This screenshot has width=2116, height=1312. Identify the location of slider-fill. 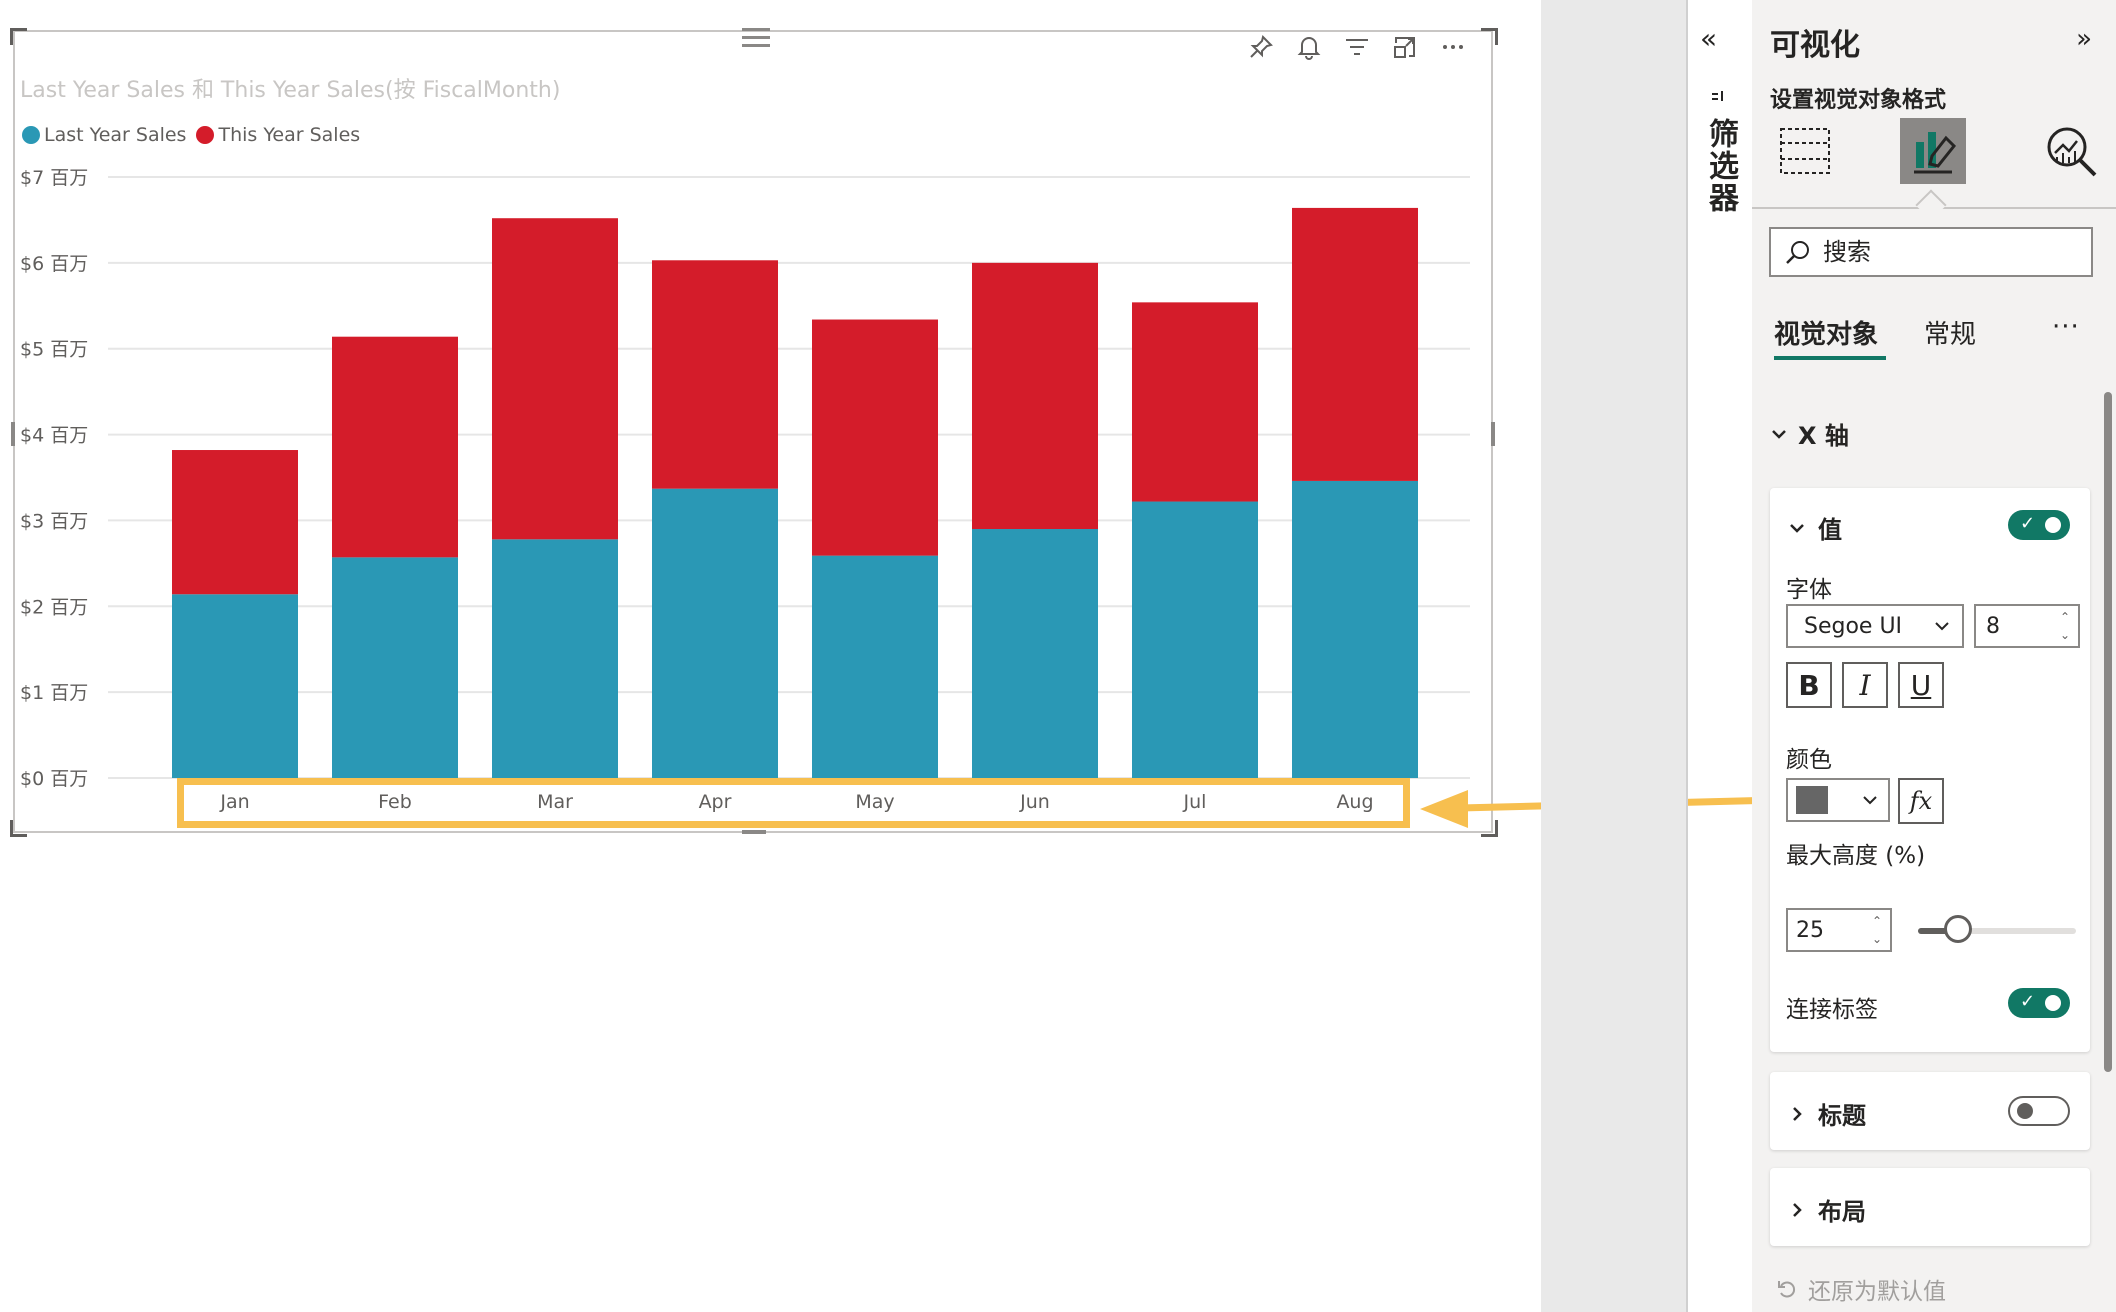
(1938, 931).